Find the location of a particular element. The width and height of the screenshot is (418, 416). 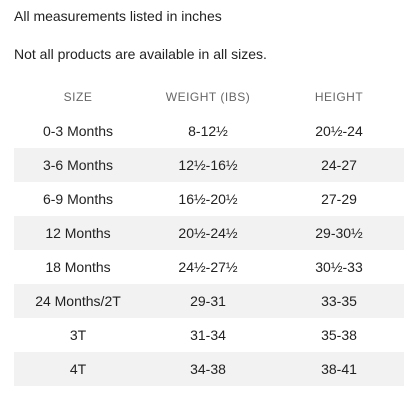

column-header: SIZE is located at coordinates (78, 97).